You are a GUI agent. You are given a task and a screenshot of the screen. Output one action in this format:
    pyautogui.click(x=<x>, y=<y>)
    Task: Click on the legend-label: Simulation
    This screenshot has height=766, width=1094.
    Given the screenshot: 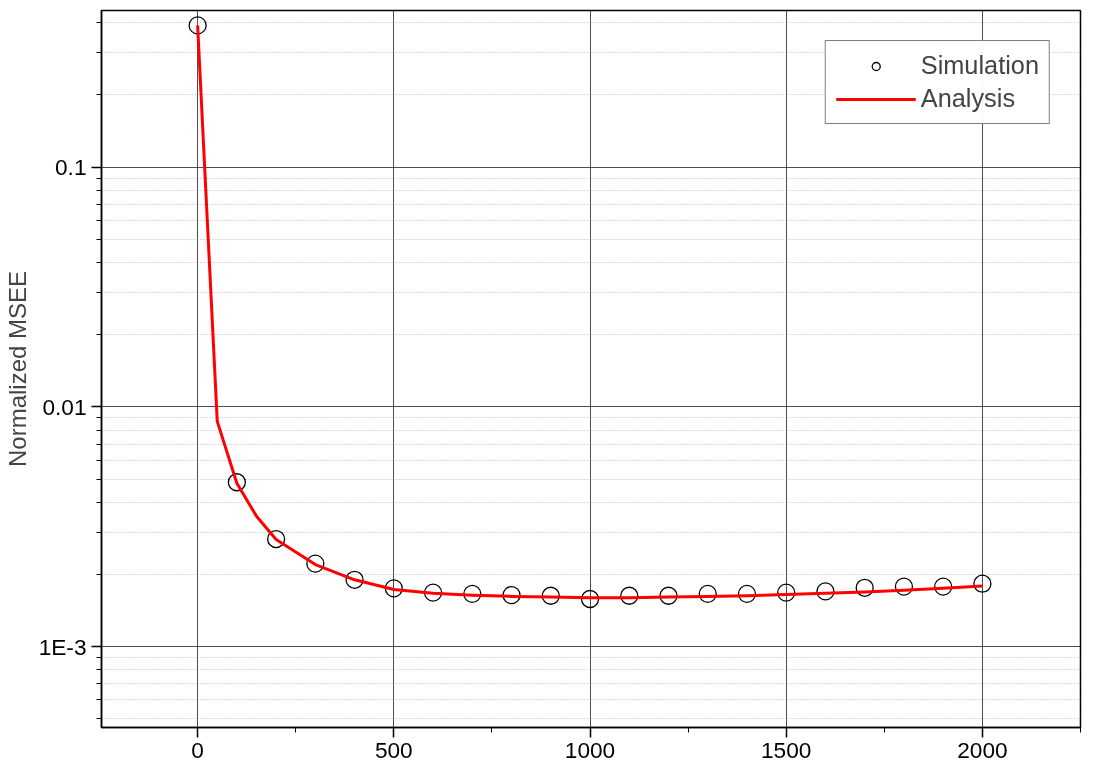 What is the action you would take?
    pyautogui.click(x=979, y=65)
    